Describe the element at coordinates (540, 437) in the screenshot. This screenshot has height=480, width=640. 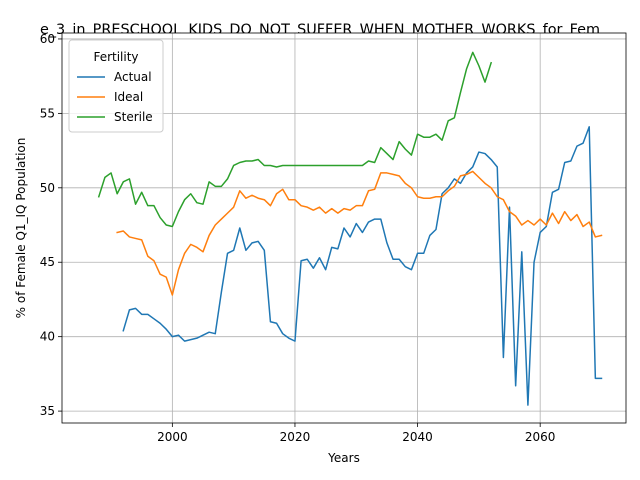
I see `x-tick-label: 2060` at that location.